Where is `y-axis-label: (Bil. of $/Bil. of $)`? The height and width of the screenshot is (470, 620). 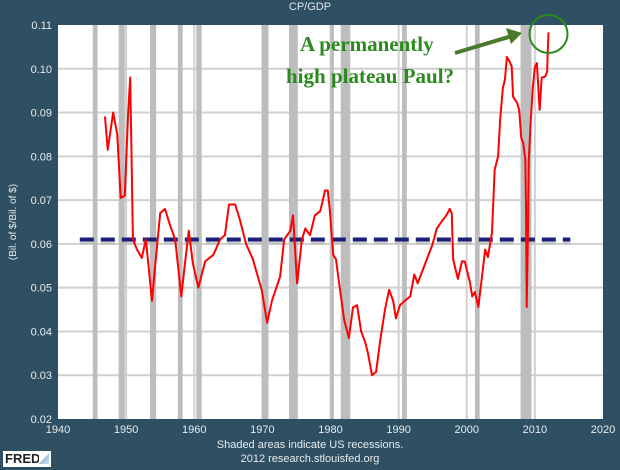
y-axis-label: (Bil. of $/Bil. of $) is located at coordinates (13, 222).